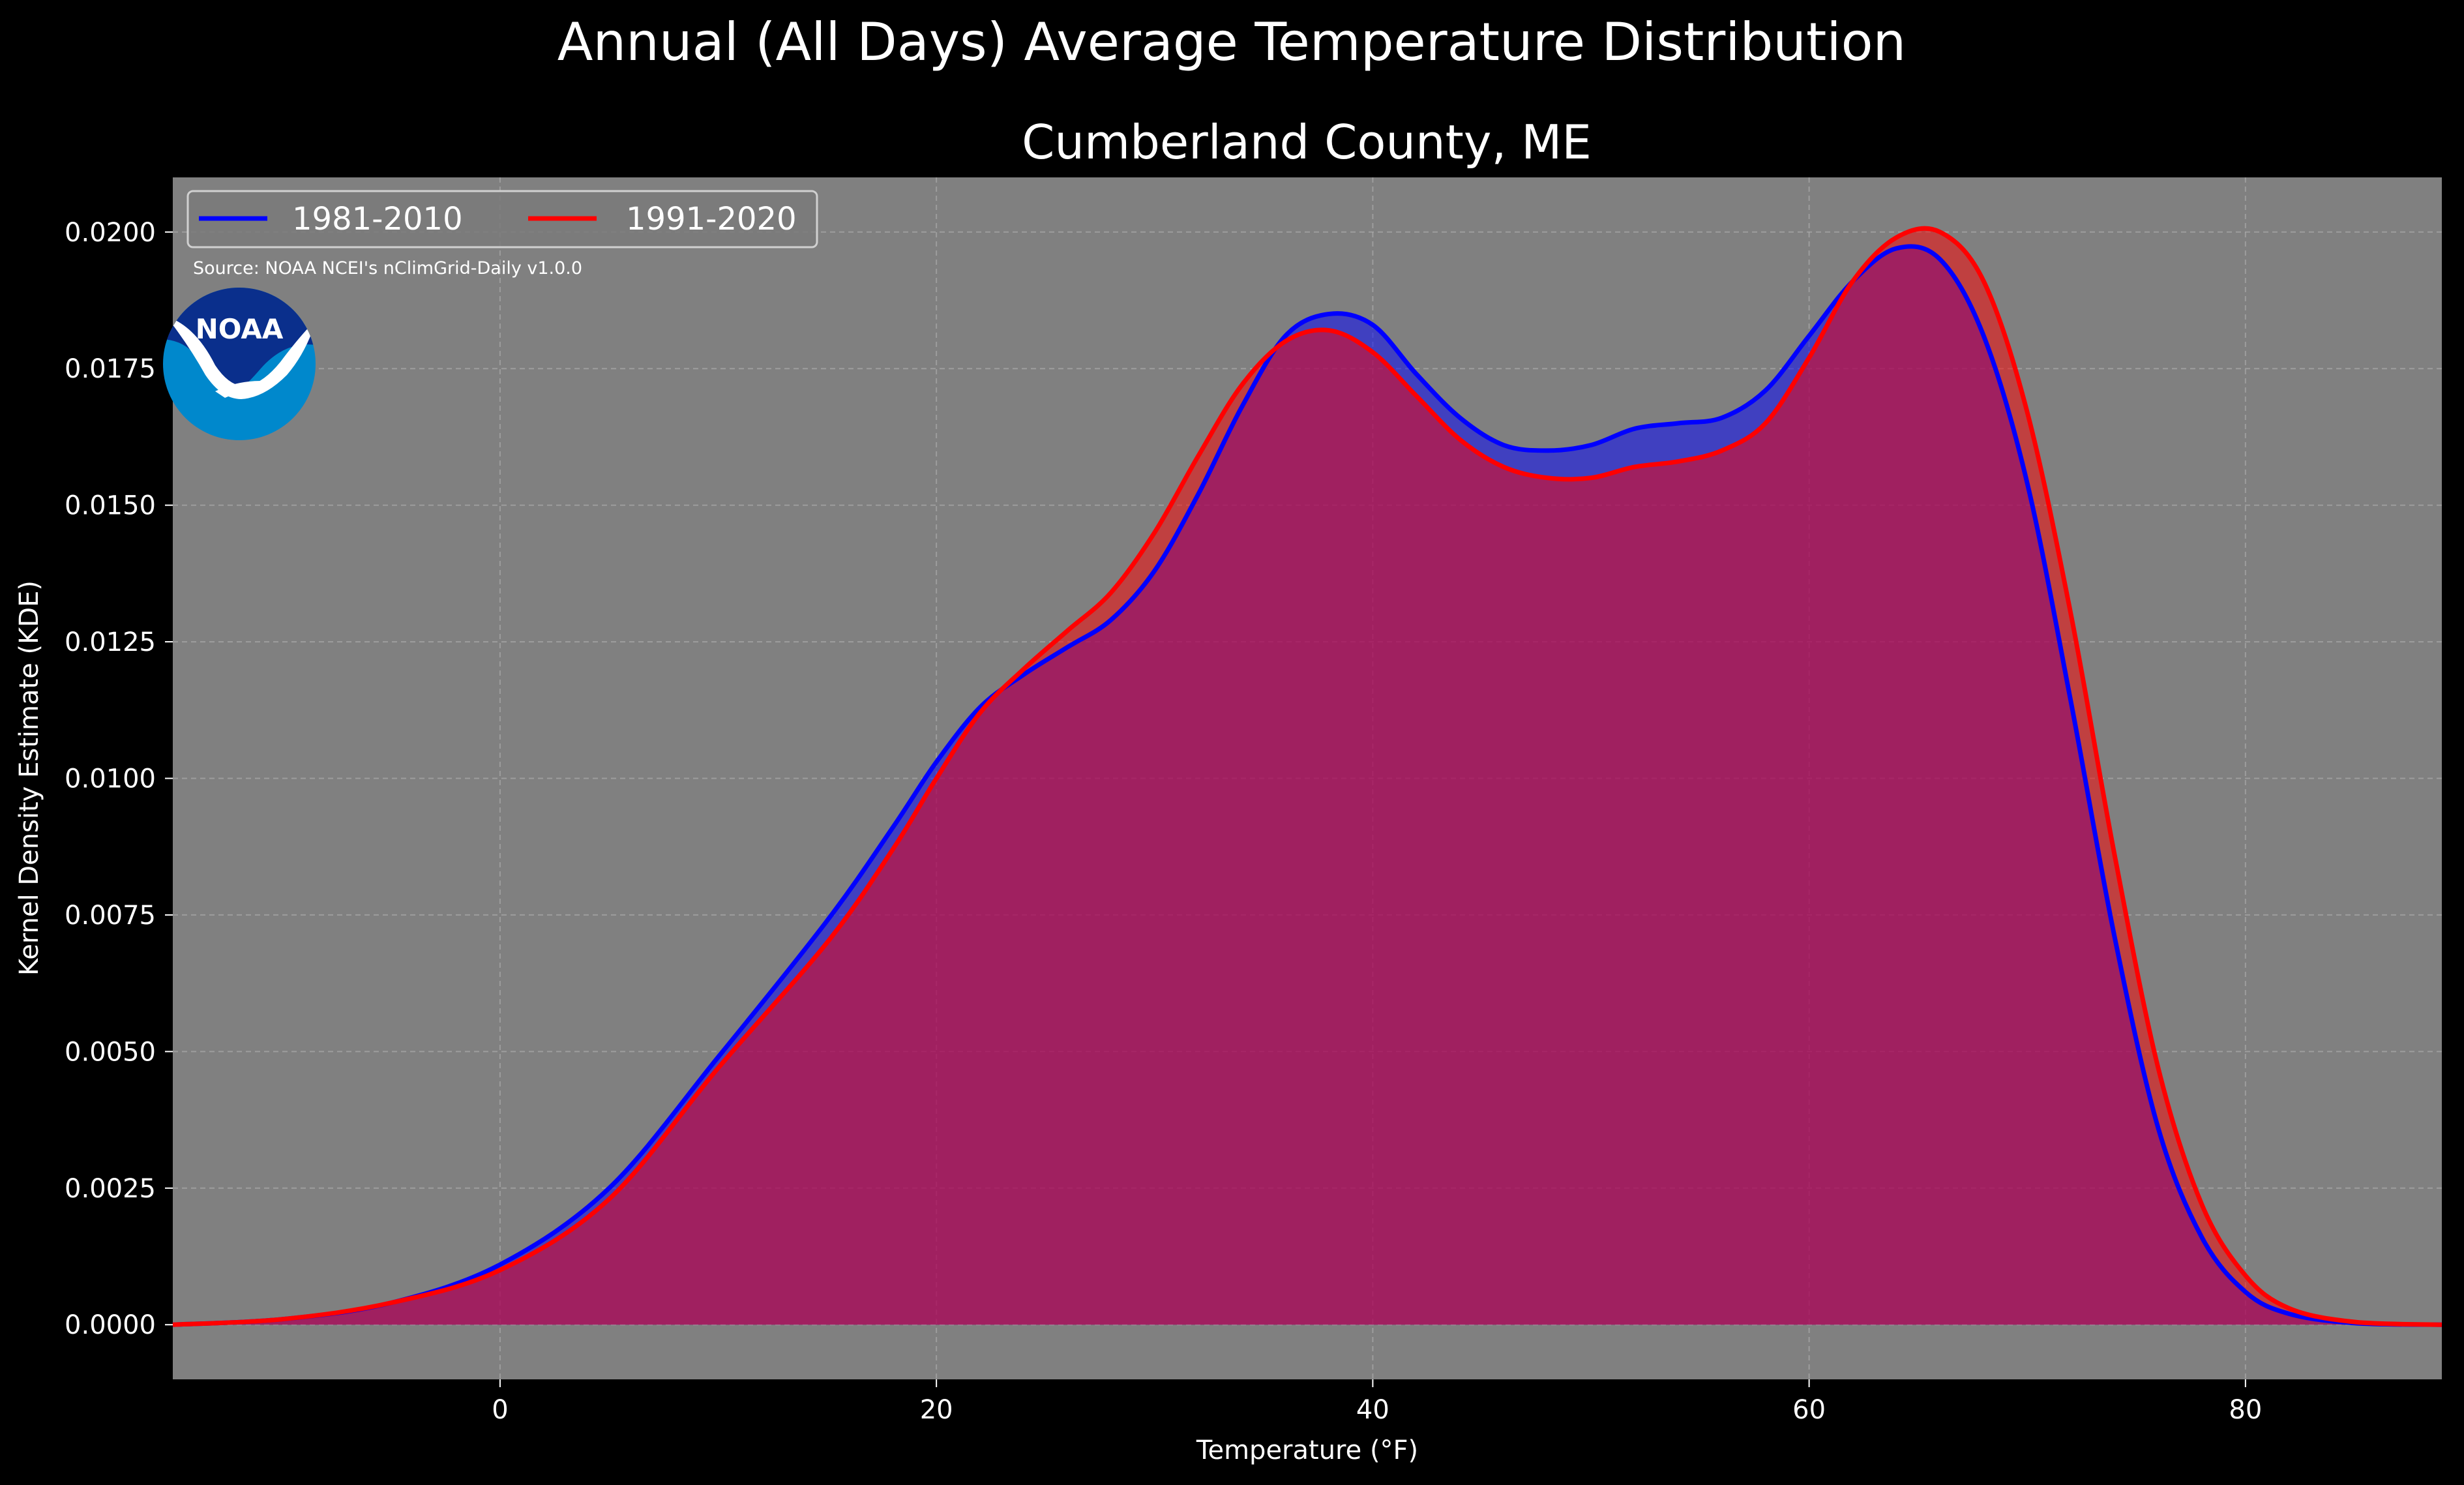 This screenshot has height=1485, width=2464. Describe the element at coordinates (711, 219) in the screenshot. I see `legend-label-1991-2020: 1991-2020` at that location.